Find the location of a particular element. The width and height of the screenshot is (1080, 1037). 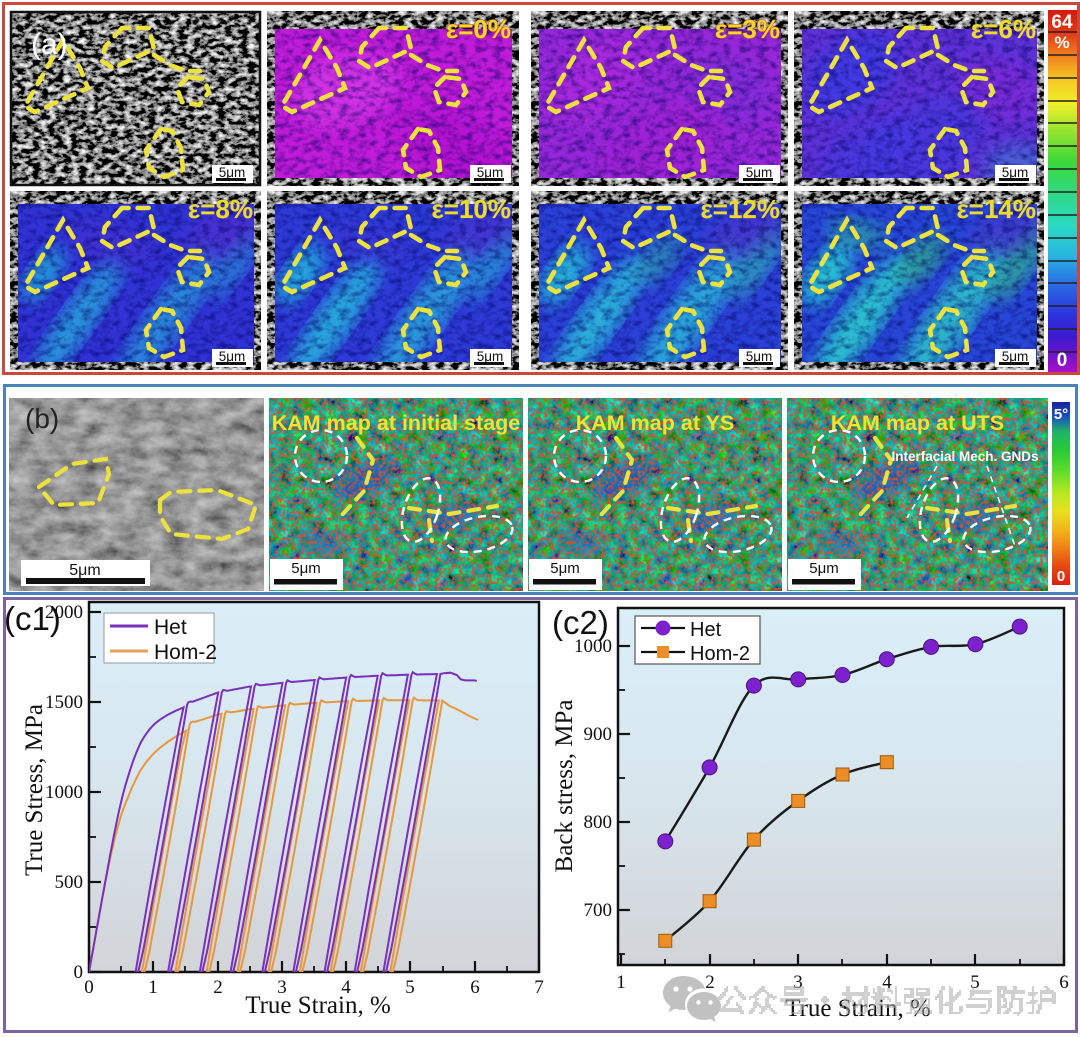

svg-text: True Stress, MPa is located at coordinates (34, 790).